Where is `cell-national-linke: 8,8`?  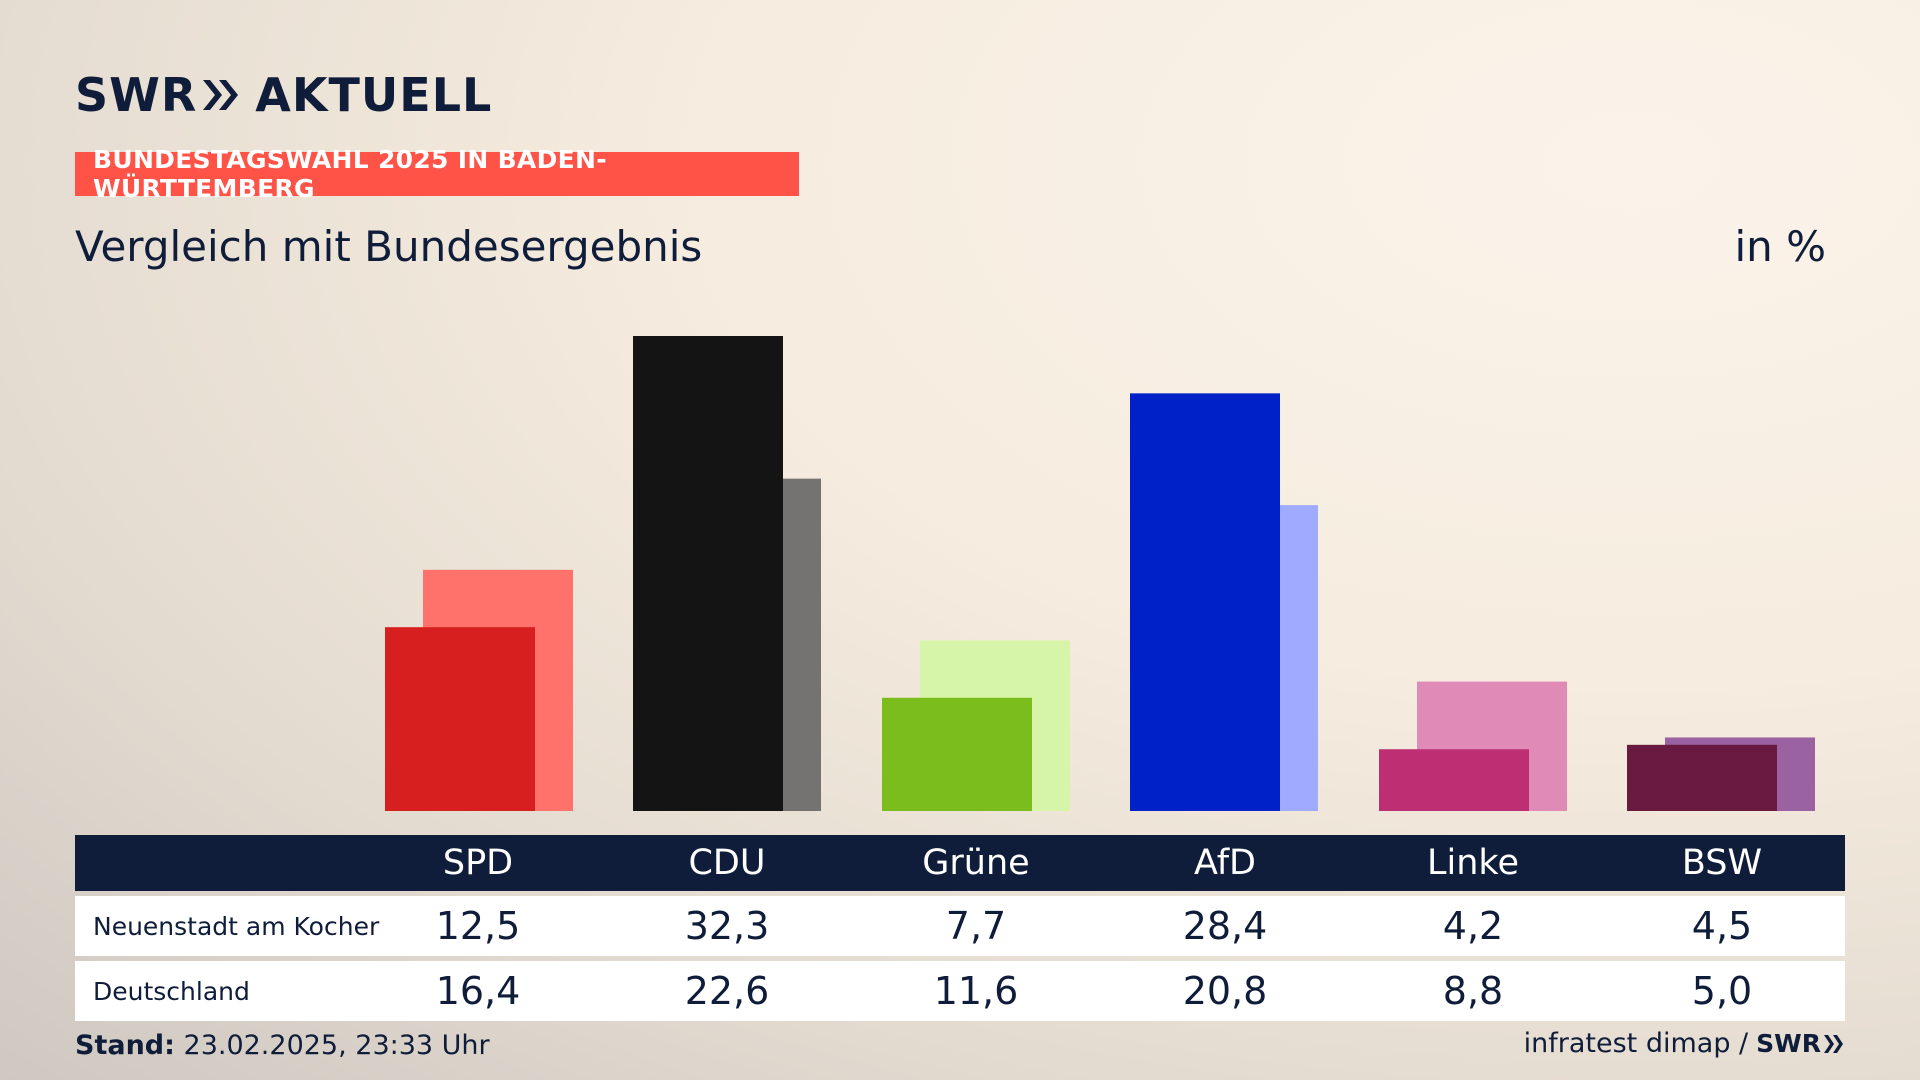
cell-national-linke: 8,8 is located at coordinates (1473, 991).